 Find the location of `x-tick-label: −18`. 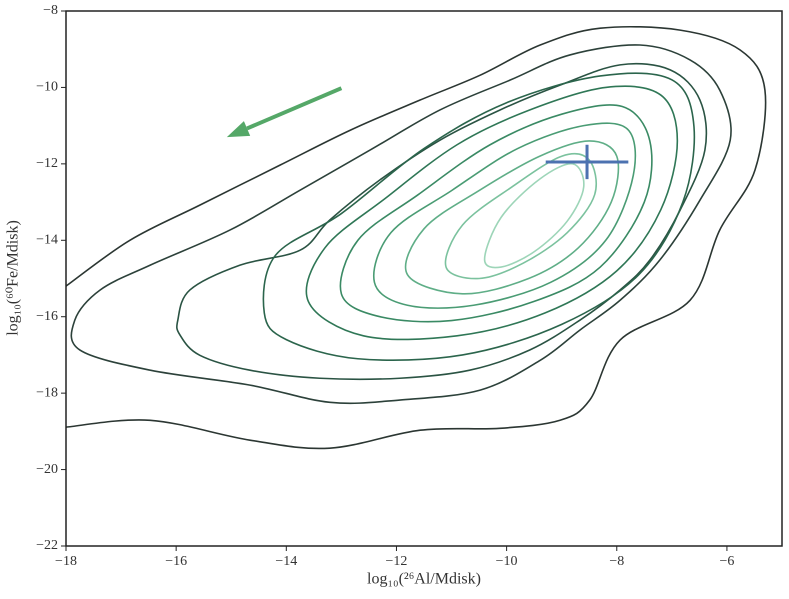

x-tick-label: −18 is located at coordinates (66, 561).